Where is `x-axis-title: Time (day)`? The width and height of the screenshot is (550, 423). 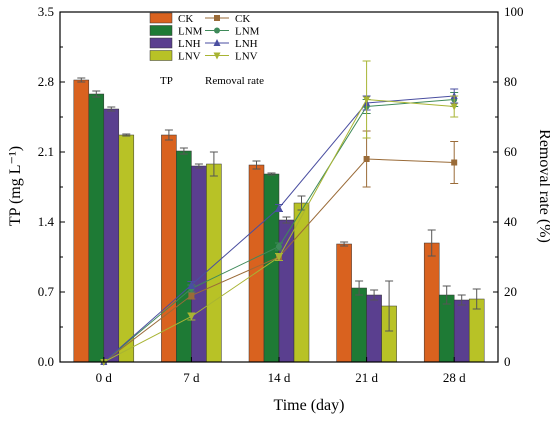 x-axis-title: Time (day) is located at coordinates (309, 405).